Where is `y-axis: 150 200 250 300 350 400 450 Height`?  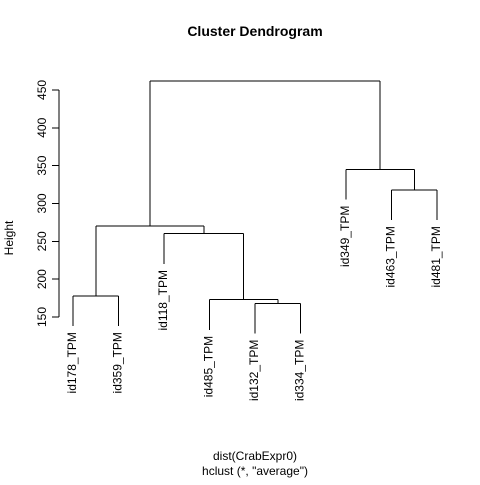
y-axis: 150 200 250 300 350 400 450 Height is located at coordinates (31, 203).